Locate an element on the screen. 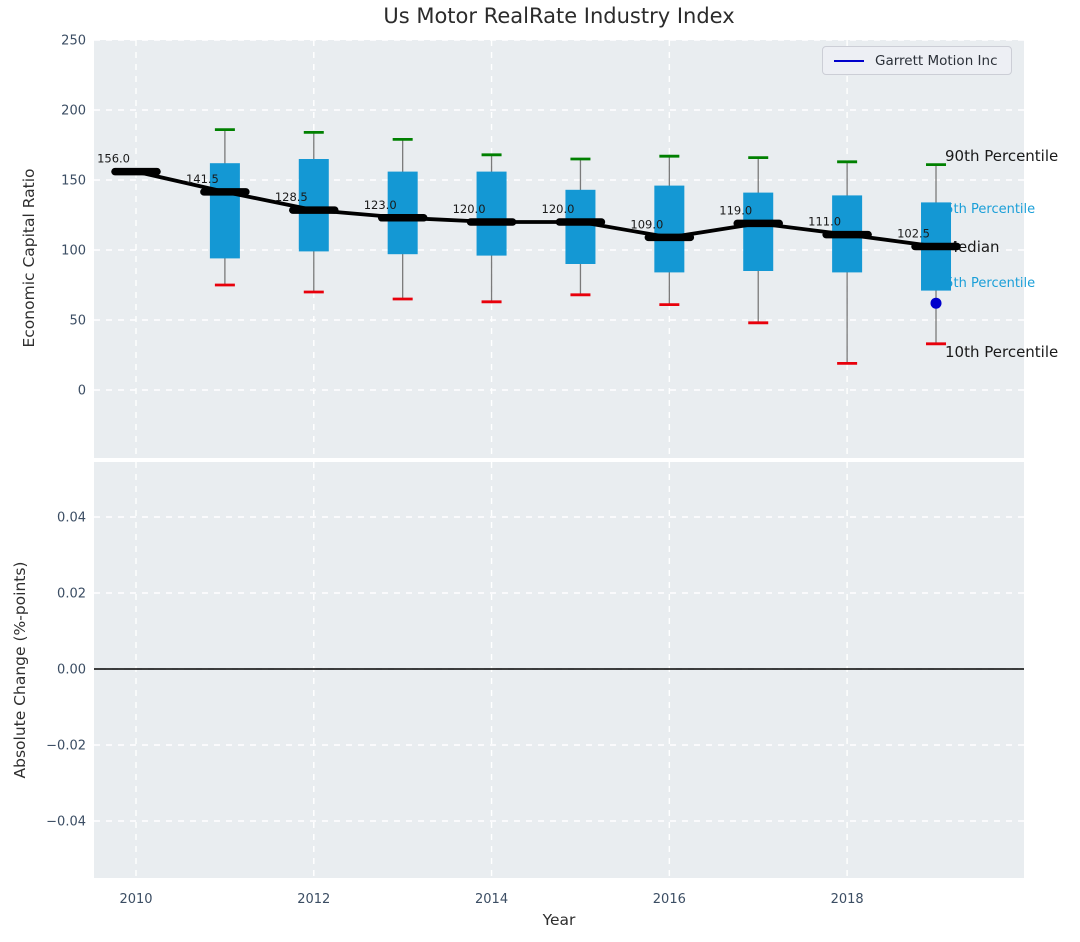 The width and height of the screenshot is (1080, 942). legend: Garrett Motion Inc is located at coordinates (917, 60).